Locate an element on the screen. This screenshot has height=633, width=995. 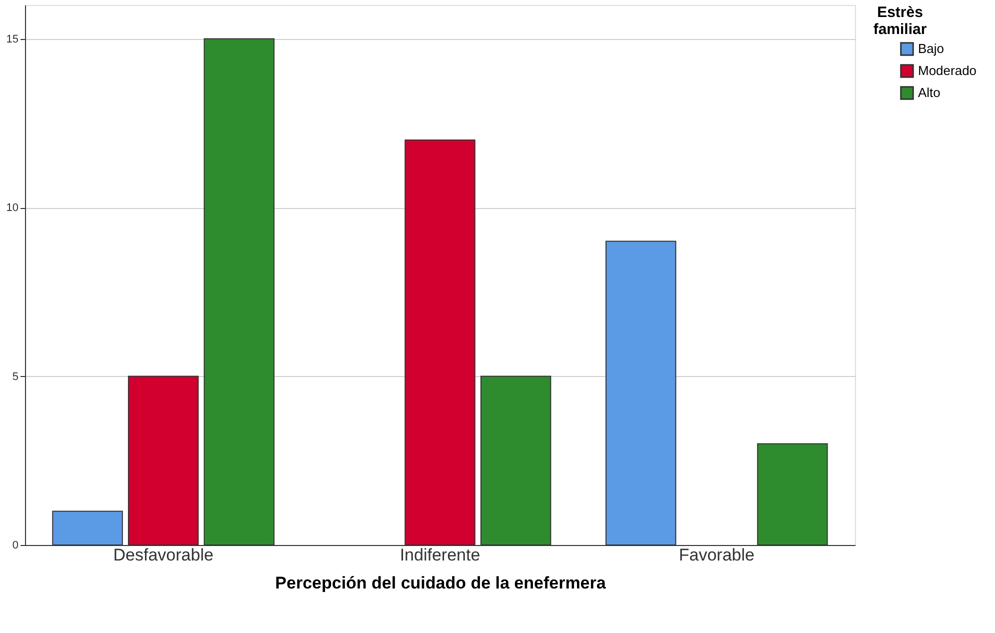
y-tick-label: 0 is located at coordinates (15, 546).